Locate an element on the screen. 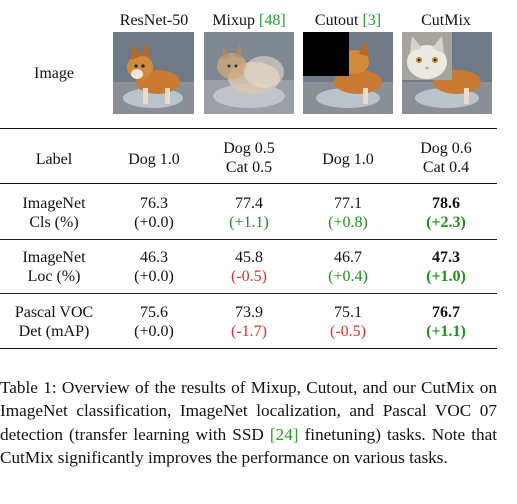 The image size is (517, 504). result-cell: 45.8 (-0.5) is located at coordinates (249, 267).